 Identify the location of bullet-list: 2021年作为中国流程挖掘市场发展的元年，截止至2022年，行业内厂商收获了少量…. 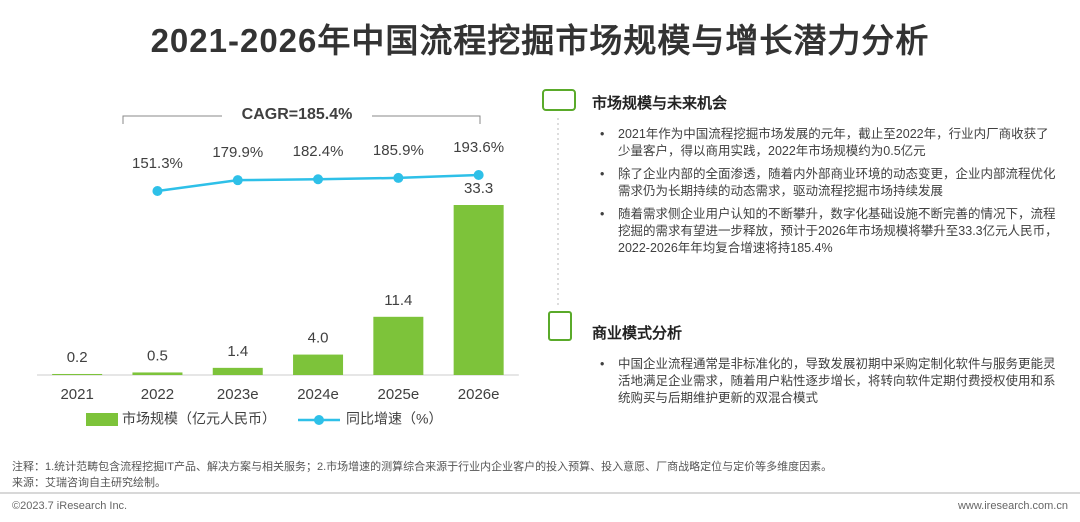
(830, 194).